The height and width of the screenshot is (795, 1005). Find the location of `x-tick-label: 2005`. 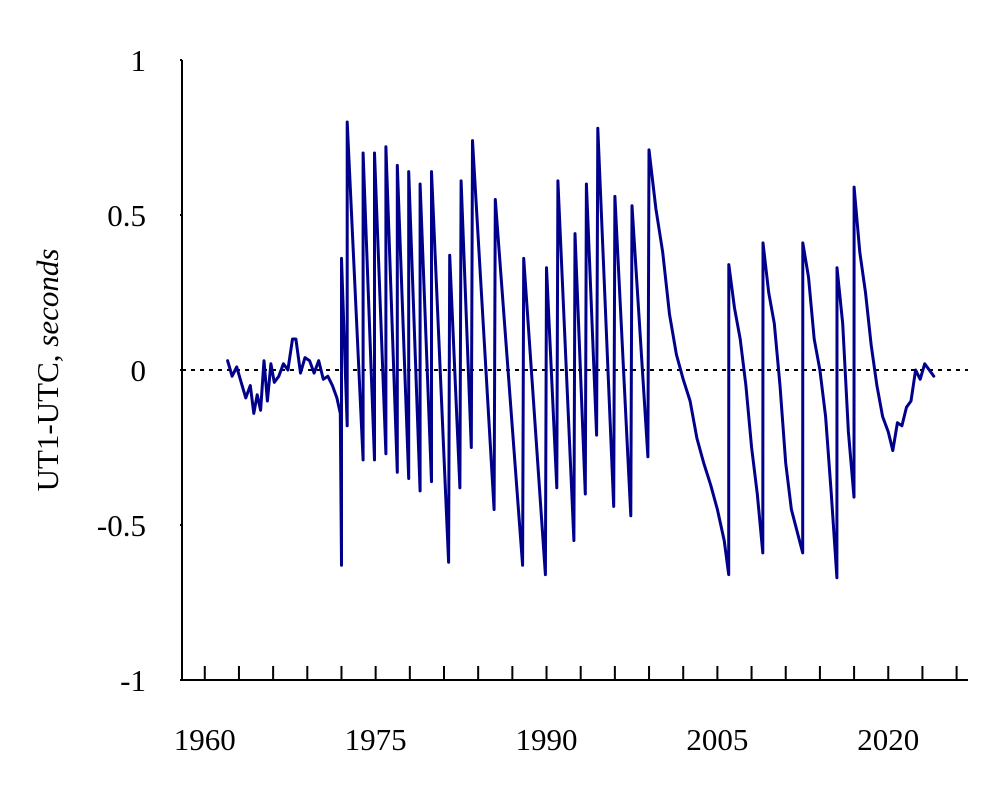

x-tick-label: 2005 is located at coordinates (717, 739).